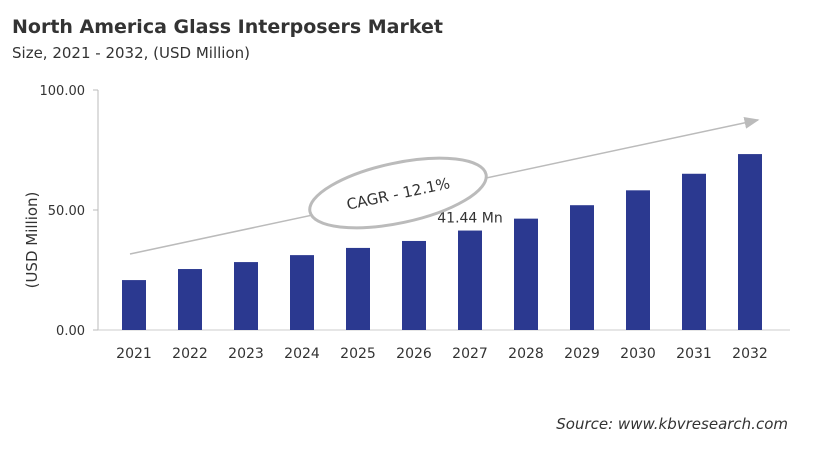  I want to click on bar-2029, so click(582, 267).